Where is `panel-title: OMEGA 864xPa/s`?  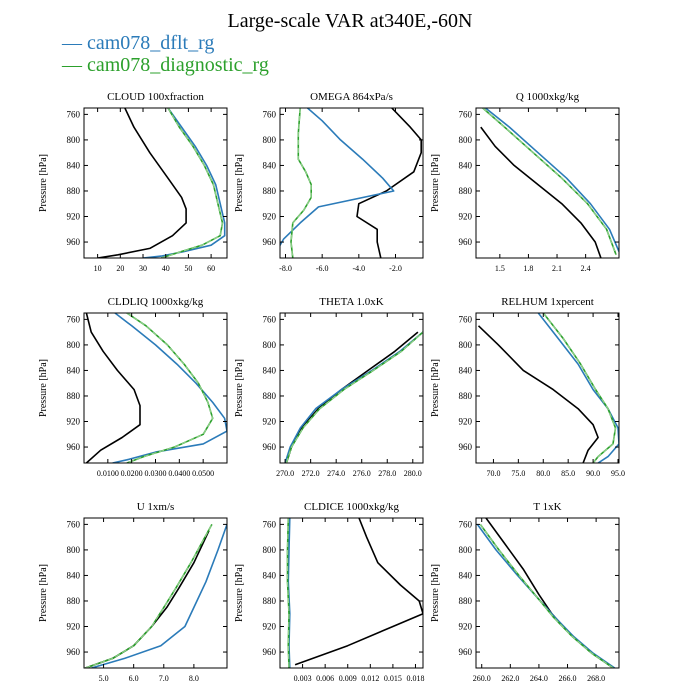
panel-title: OMEGA 864xPa/s is located at coordinates (351, 97).